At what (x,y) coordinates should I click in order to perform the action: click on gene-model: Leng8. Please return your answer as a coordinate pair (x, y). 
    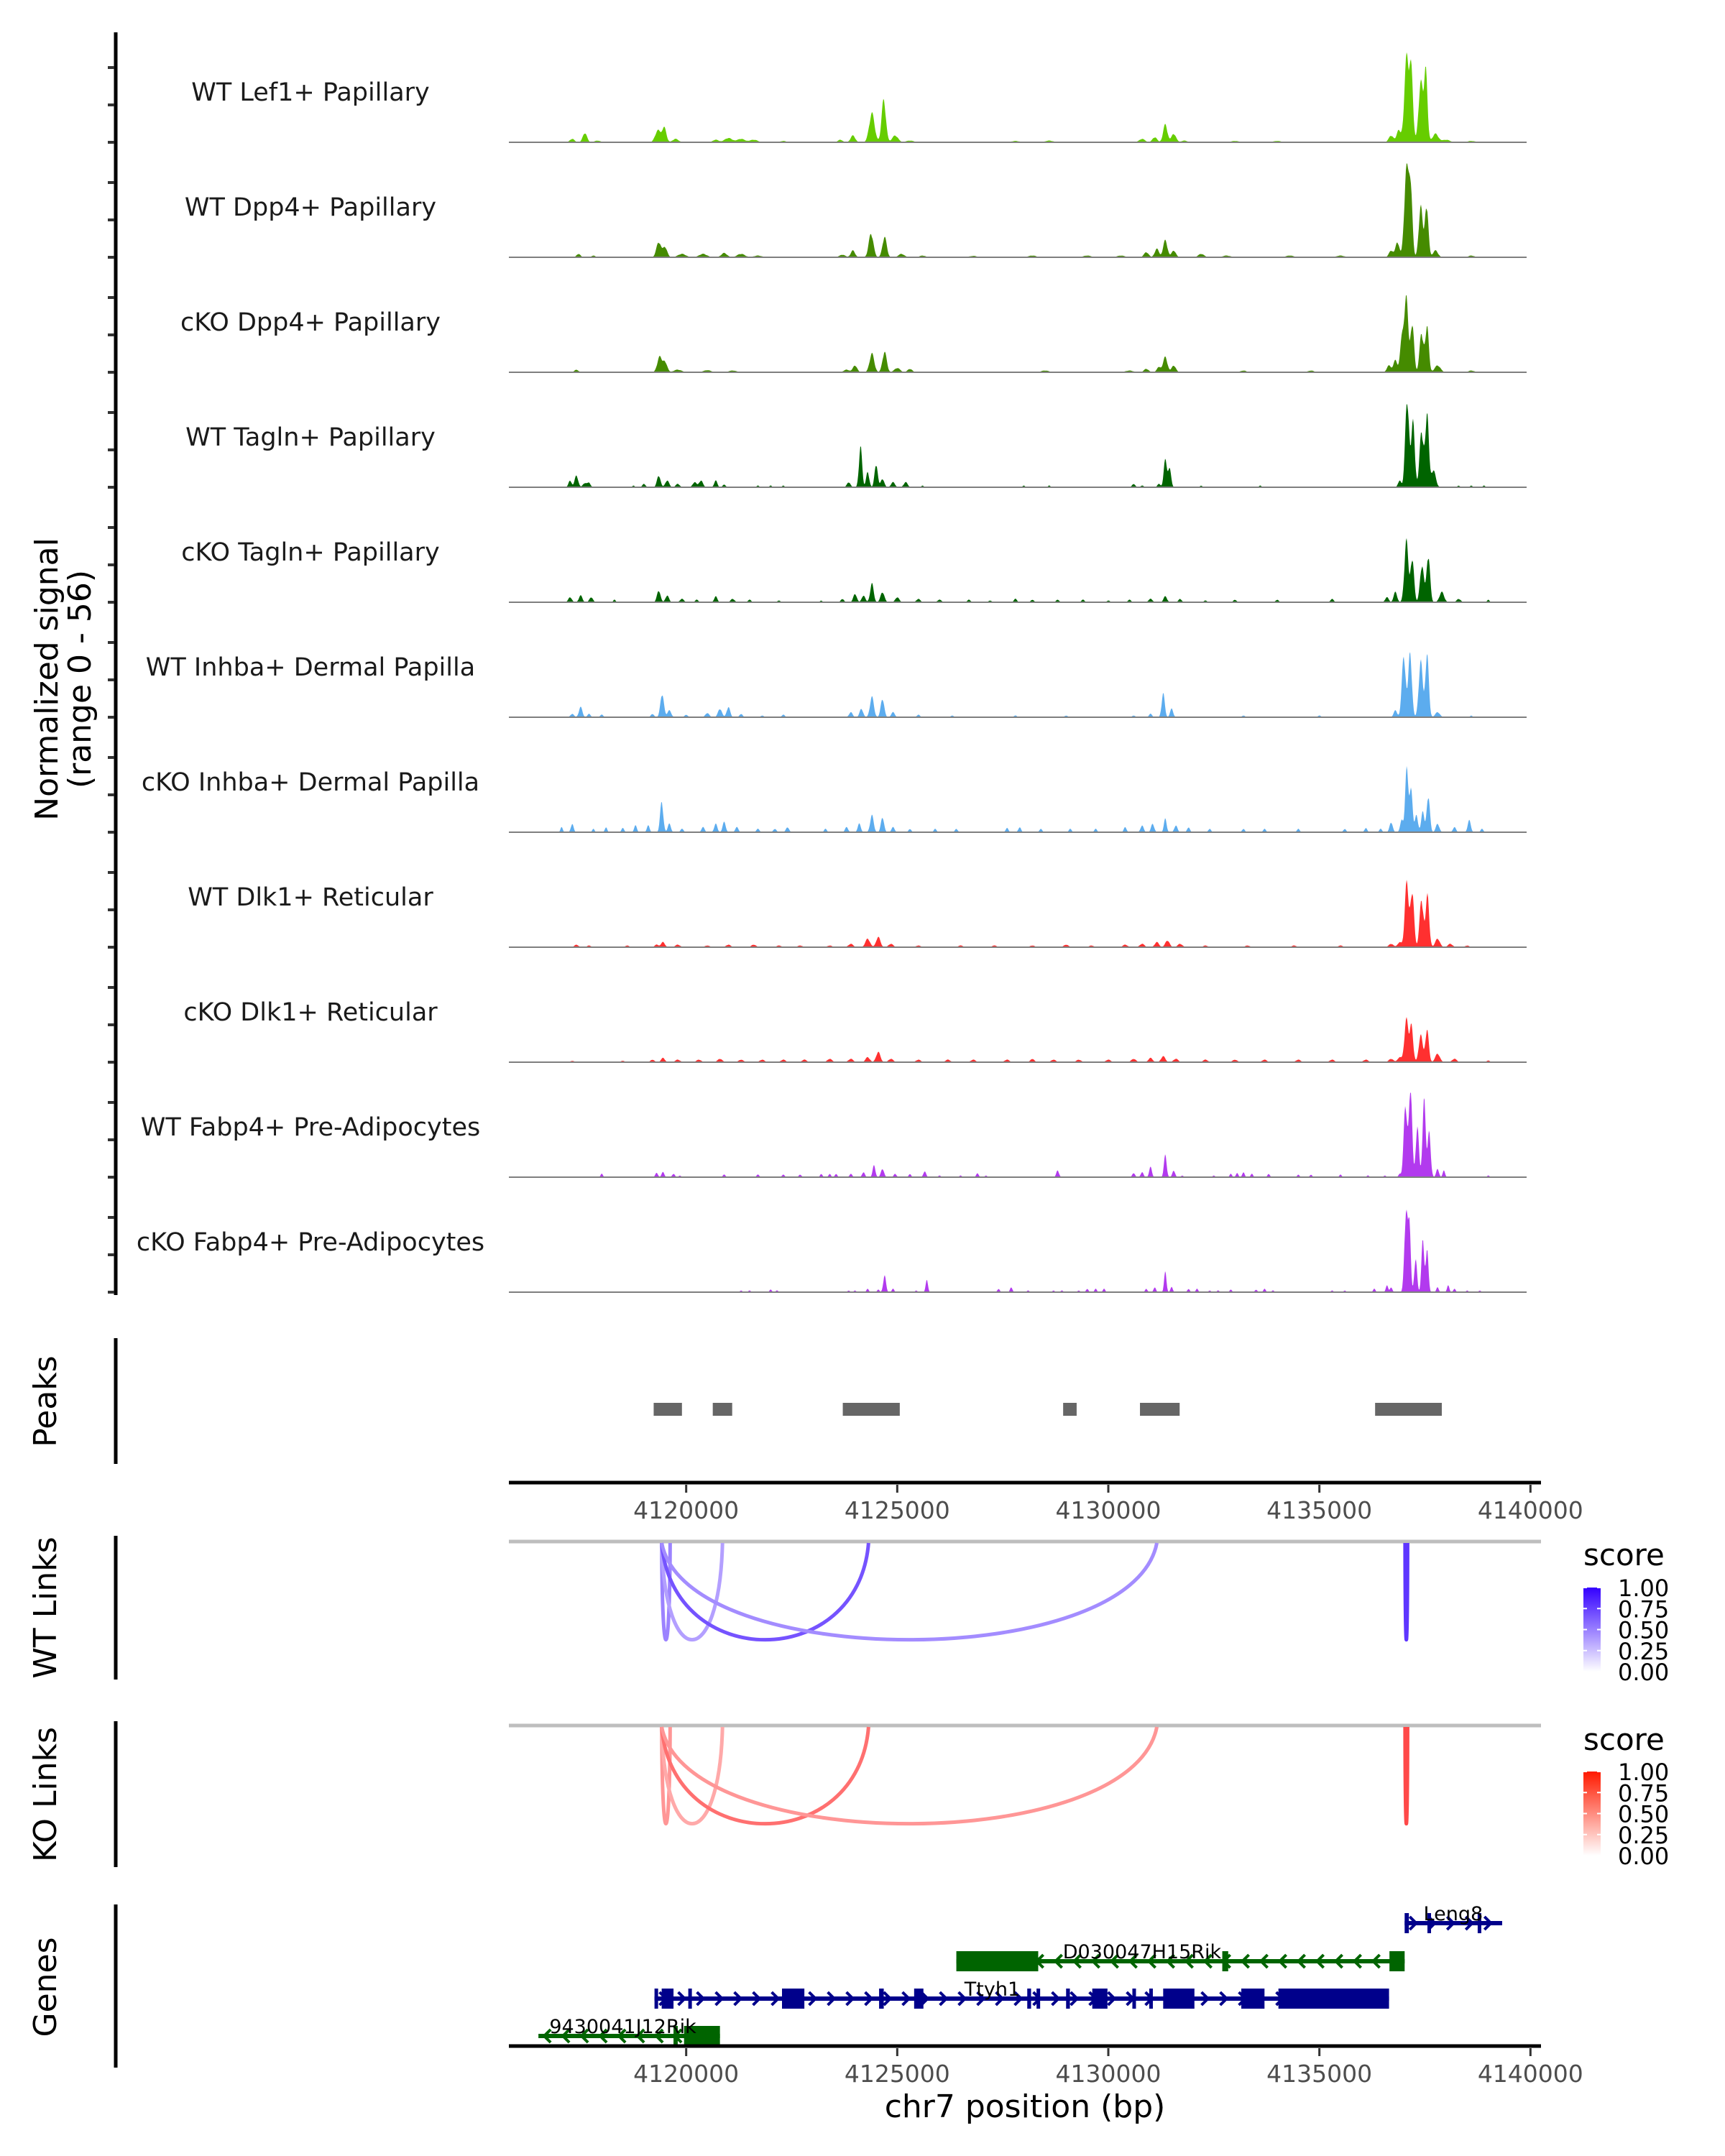
    Looking at the image, I should click on (1453, 1918).